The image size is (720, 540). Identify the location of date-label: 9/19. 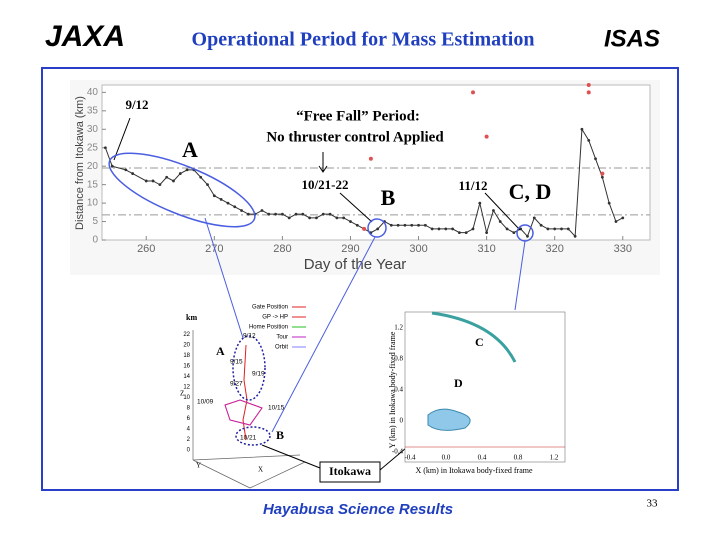
(258, 374).